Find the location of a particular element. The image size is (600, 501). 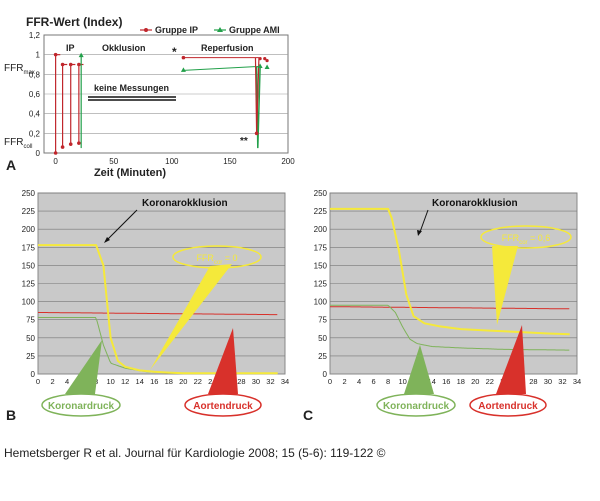

ami-drop is located at coordinates (258, 107).